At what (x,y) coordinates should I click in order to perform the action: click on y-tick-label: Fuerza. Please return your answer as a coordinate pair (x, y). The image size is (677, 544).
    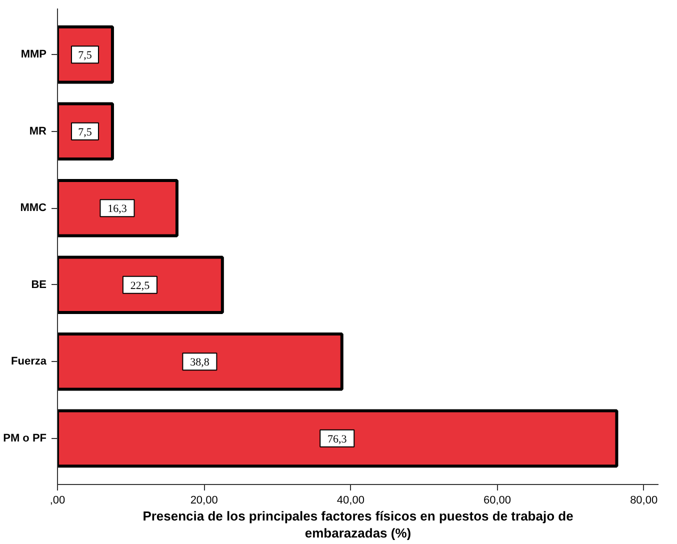
    Looking at the image, I should click on (29, 362).